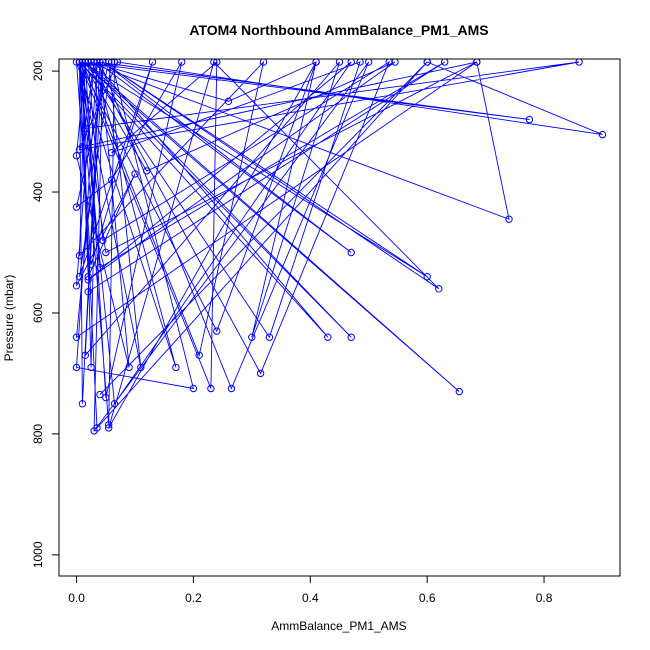 The width and height of the screenshot is (650, 650). Describe the element at coordinates (544, 598) in the screenshot. I see `x-tick-label: 0.8` at that location.